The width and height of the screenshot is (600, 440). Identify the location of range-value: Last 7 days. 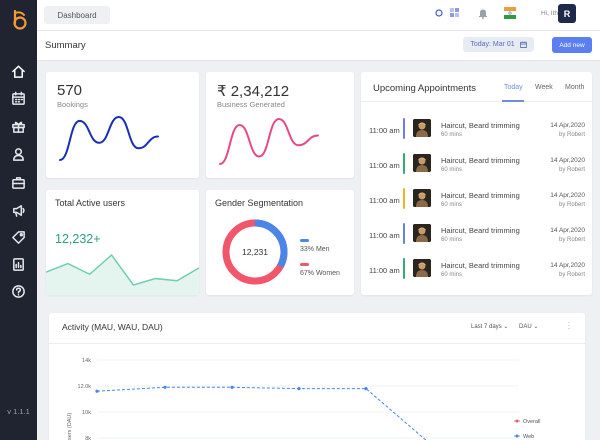
(486, 327).